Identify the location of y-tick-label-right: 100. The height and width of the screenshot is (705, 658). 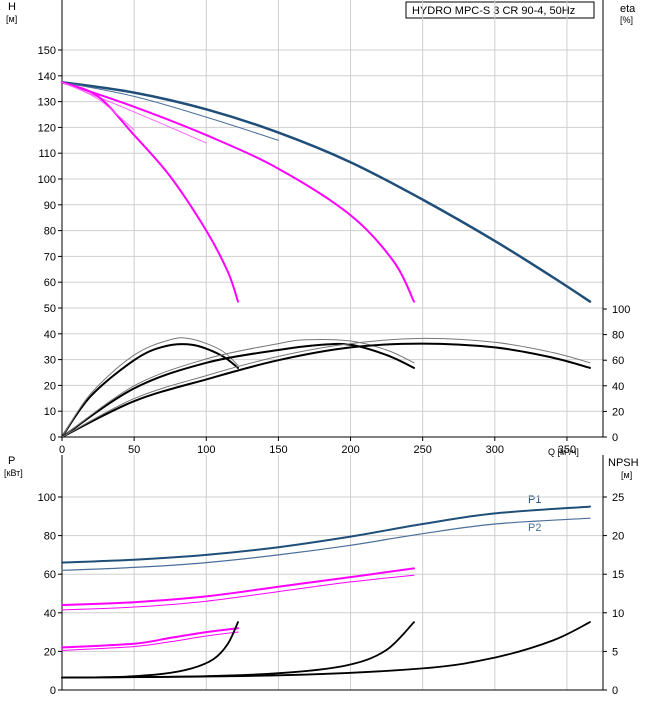
(621, 310).